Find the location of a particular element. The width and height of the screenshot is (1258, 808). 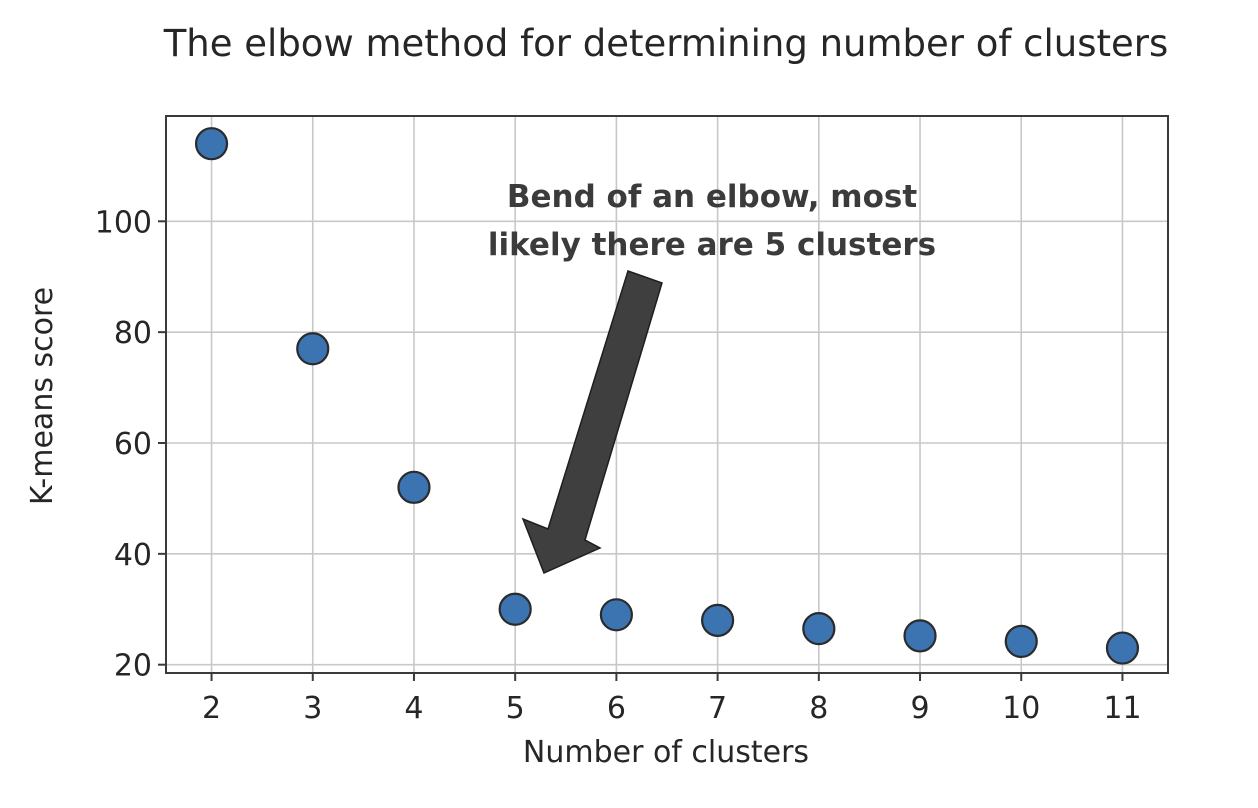

y-tick-label: 40 is located at coordinates (133, 555).